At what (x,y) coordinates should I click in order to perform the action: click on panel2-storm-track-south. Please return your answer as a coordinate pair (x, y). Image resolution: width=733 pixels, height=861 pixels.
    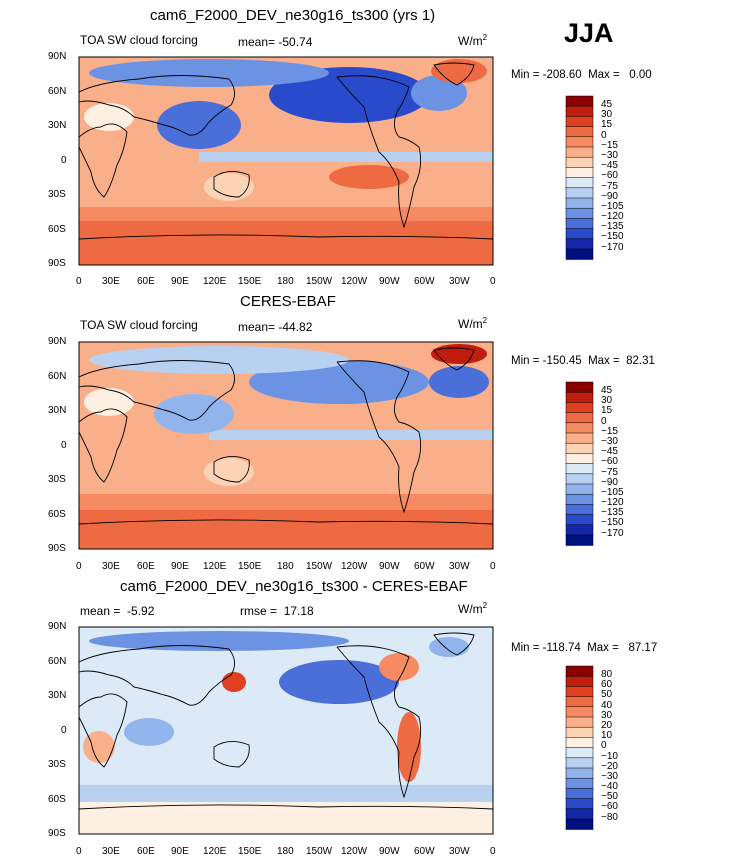
    Looking at the image, I should click on (286, 502).